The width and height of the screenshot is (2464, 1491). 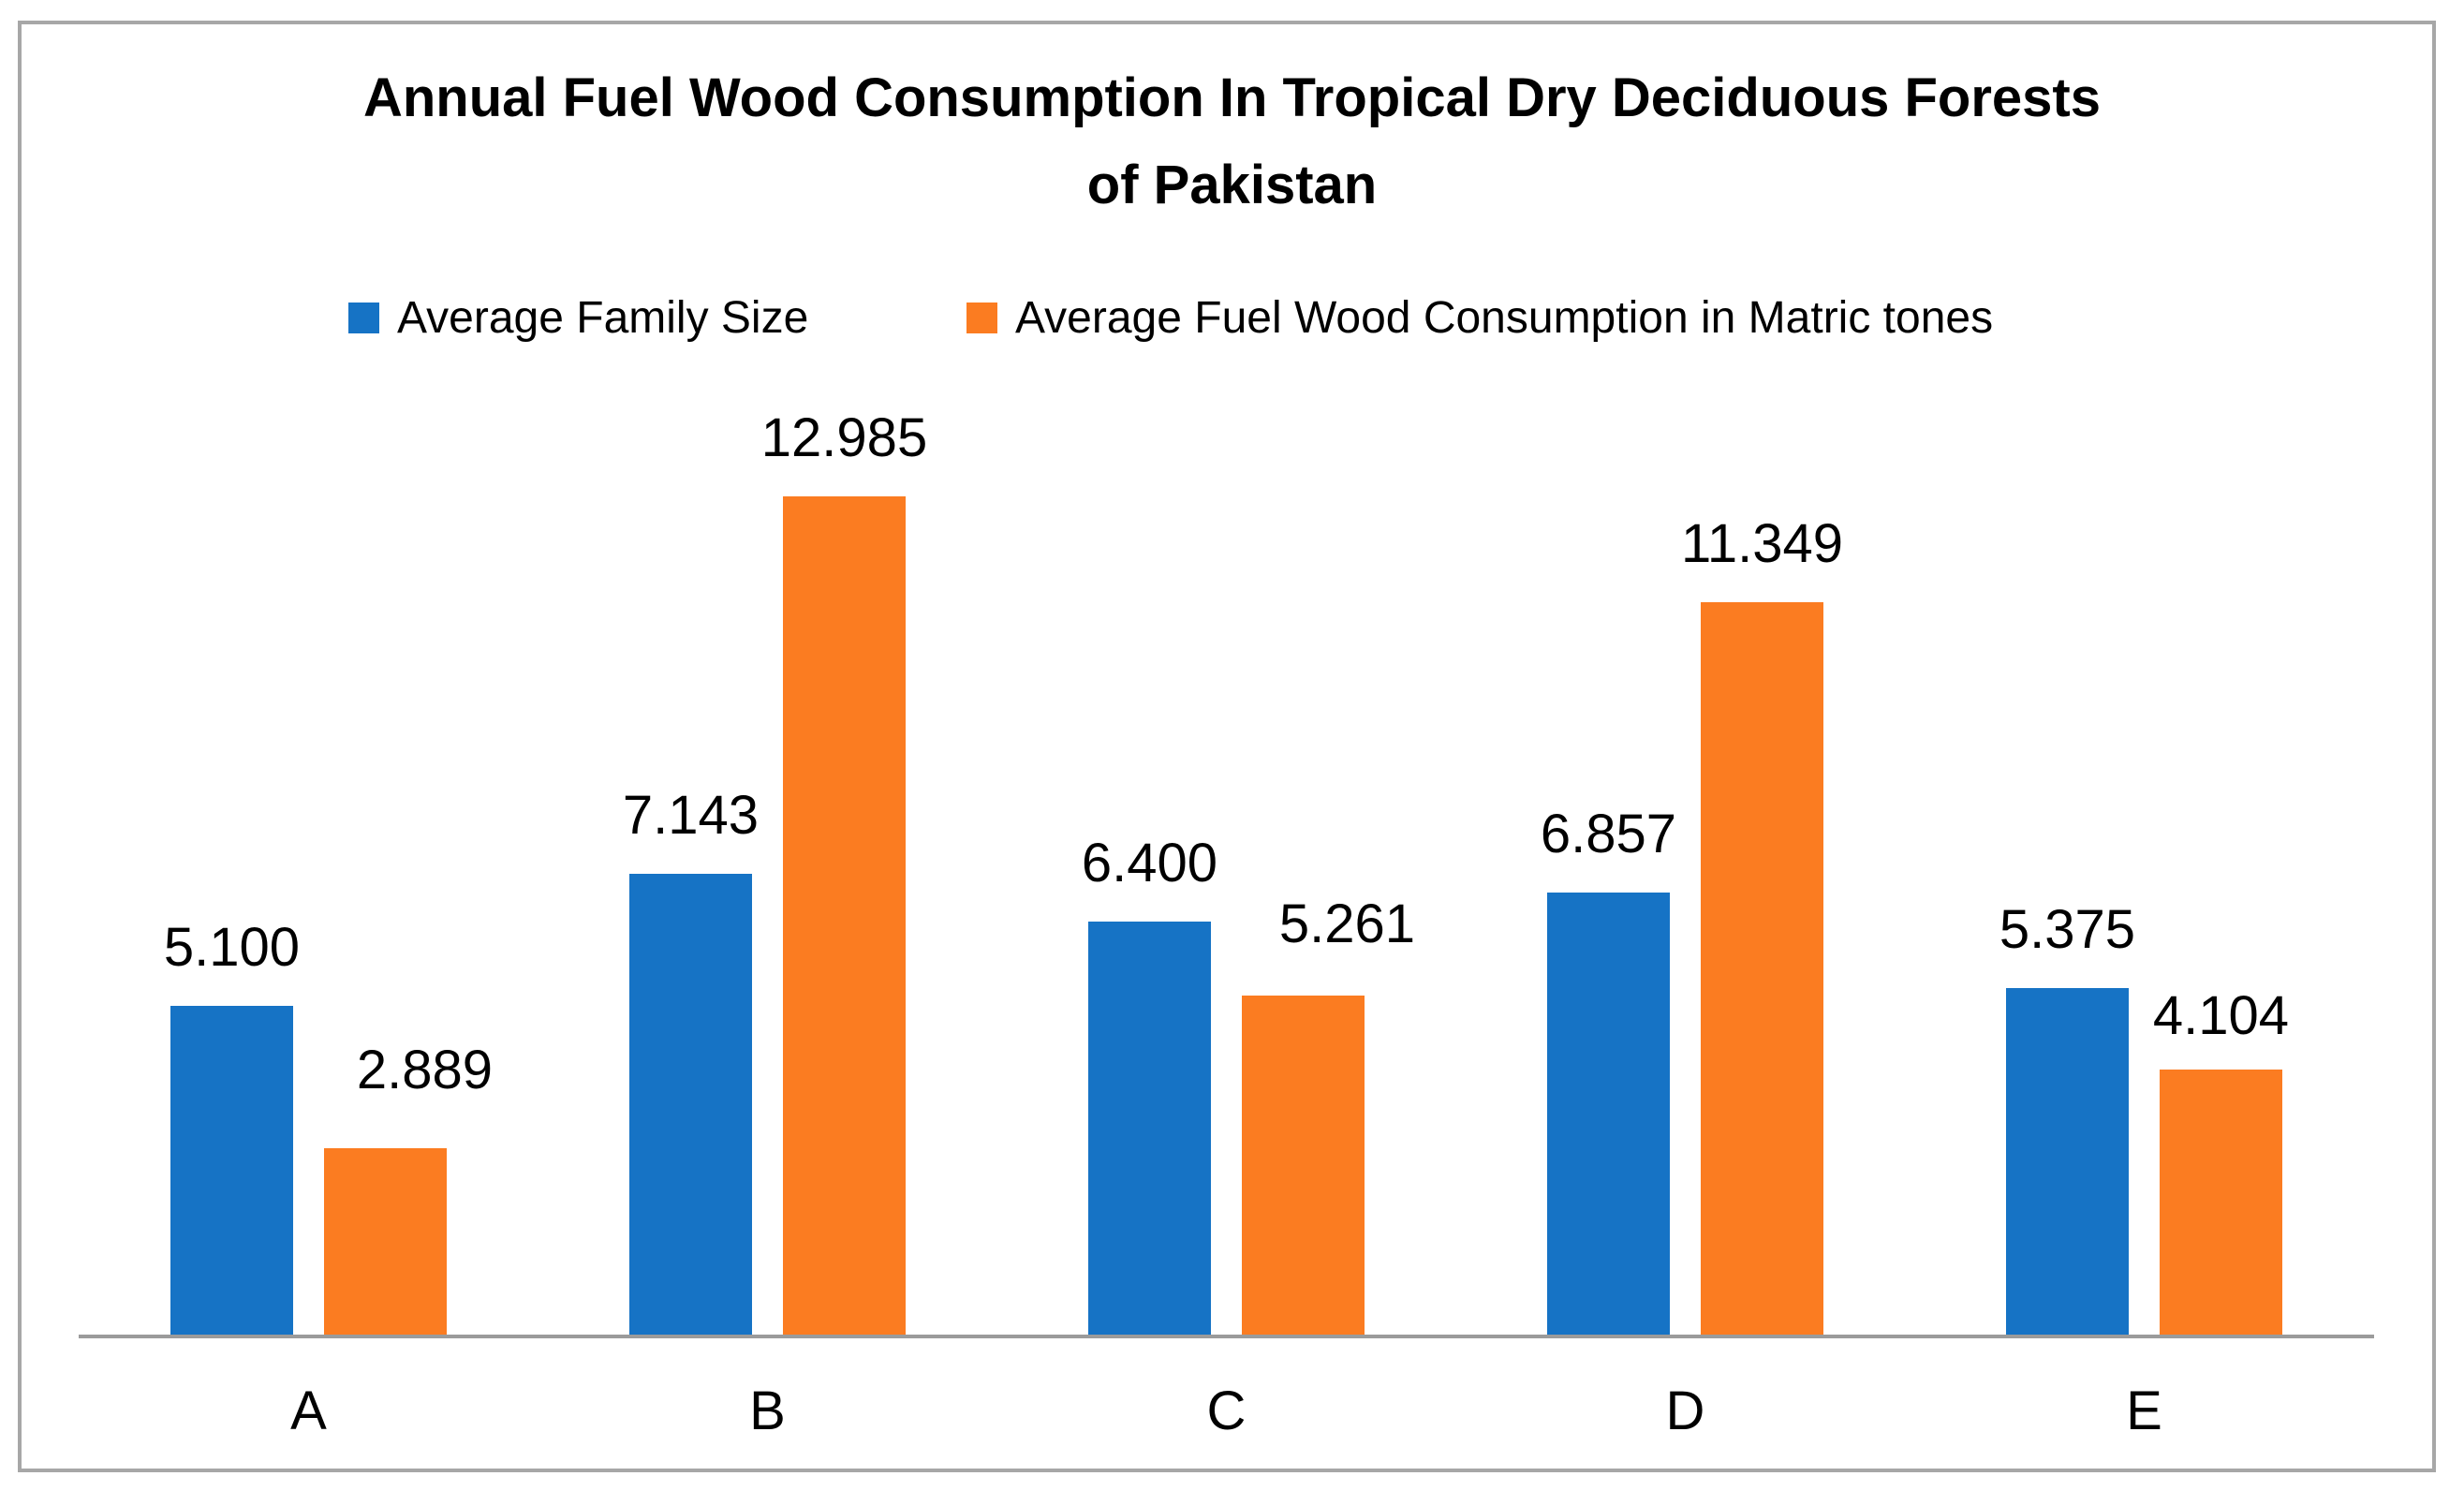 What do you see at coordinates (844, 437) in the screenshot?
I see `value-label-fuel-wood-B: 12.985` at bounding box center [844, 437].